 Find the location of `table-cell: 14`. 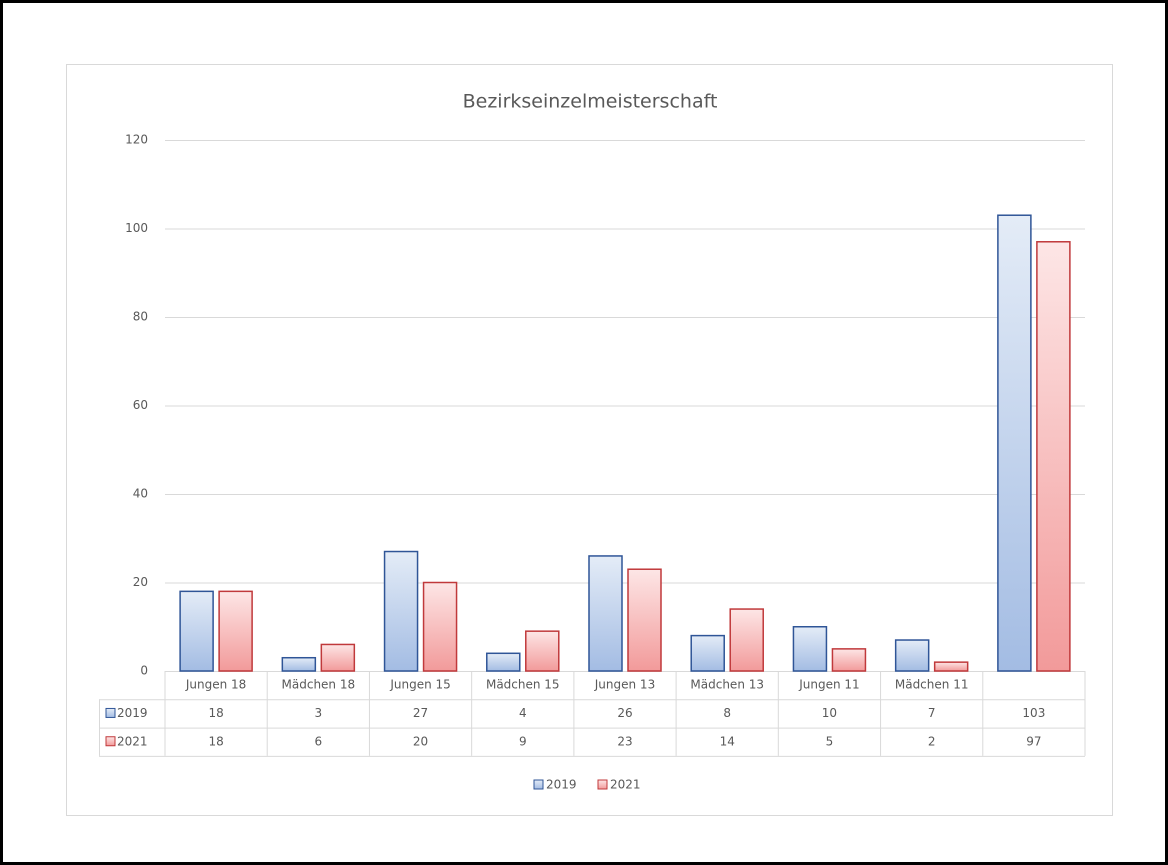

table-cell: 14 is located at coordinates (727, 741).